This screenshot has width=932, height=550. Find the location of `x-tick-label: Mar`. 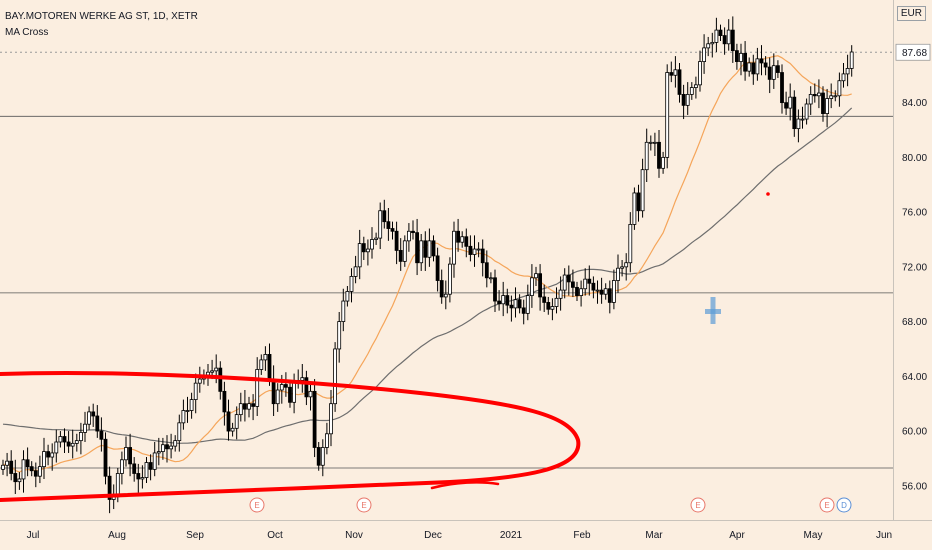

x-tick-label: Mar is located at coordinates (654, 535).